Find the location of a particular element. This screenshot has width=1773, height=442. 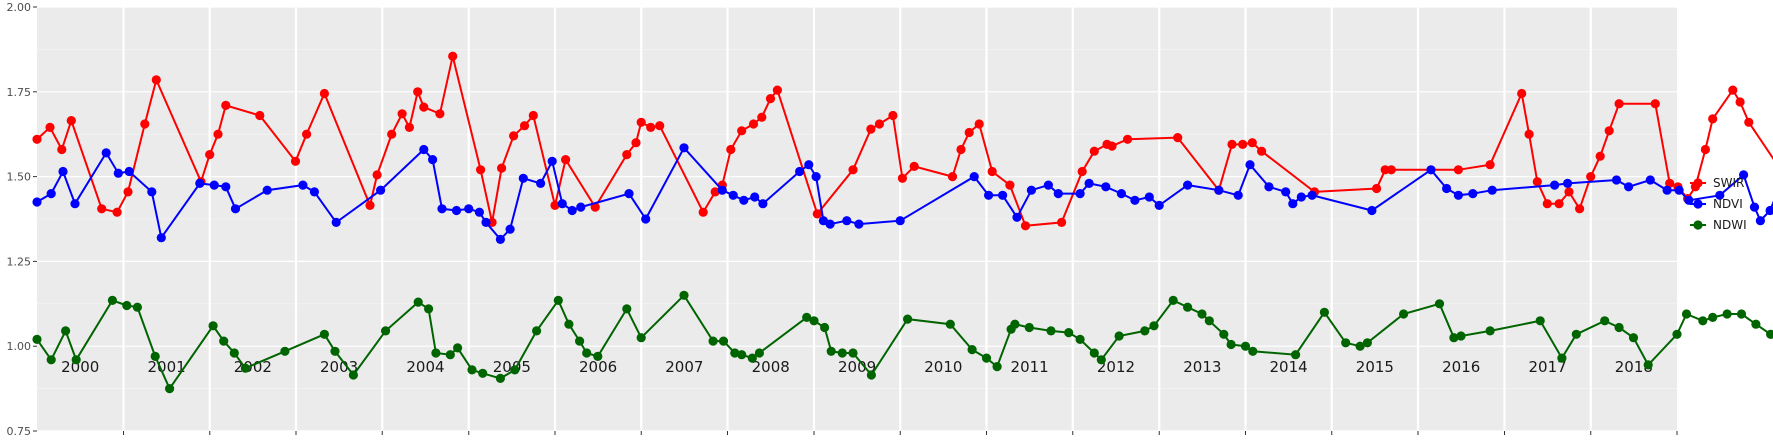

year-label: 2006 is located at coordinates (598, 367).